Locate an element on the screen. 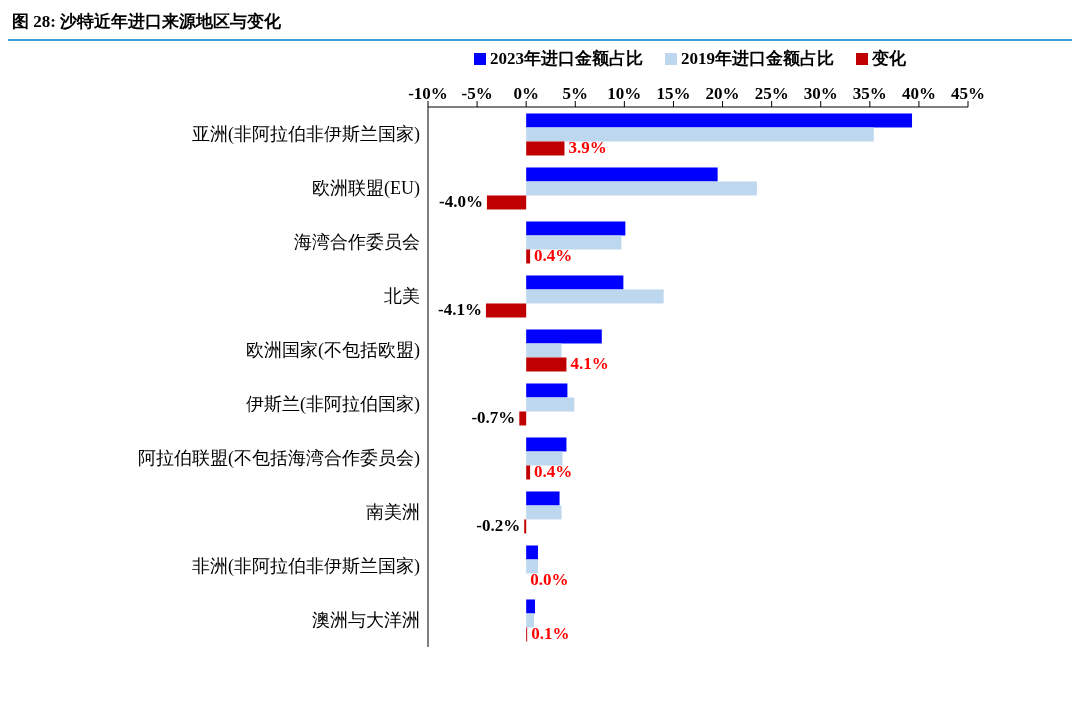 Image resolution: width=1080 pixels, height=705 pixels. y-tick-label: 澳洲与大洋洲 is located at coordinates (366, 620).